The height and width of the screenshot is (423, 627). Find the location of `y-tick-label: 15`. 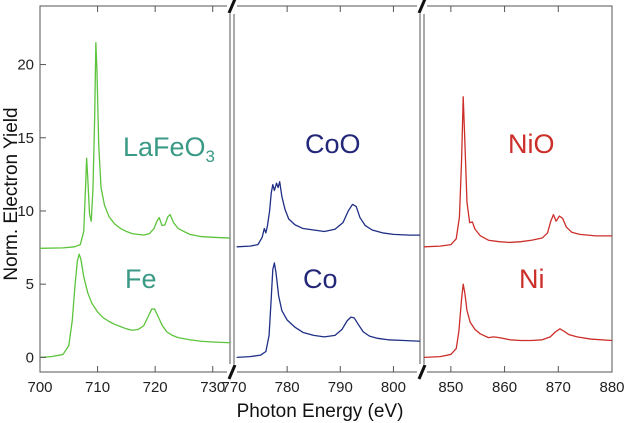

y-tick-label: 15 is located at coordinates (25, 138).